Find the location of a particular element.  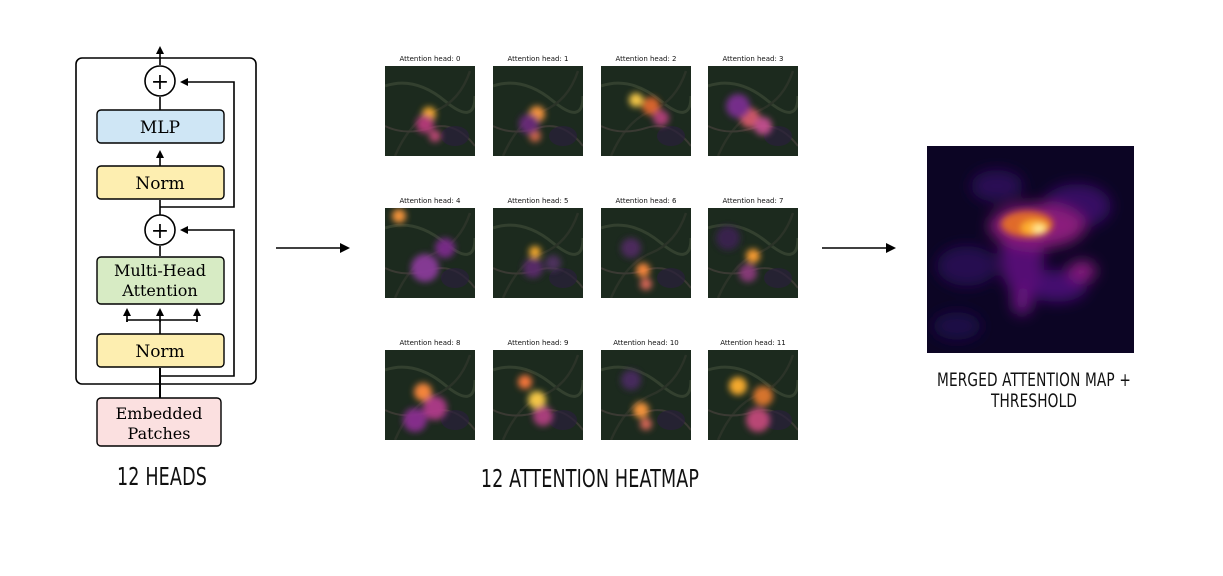

head-title-3: Attention head: 3 is located at coordinates (753, 59).